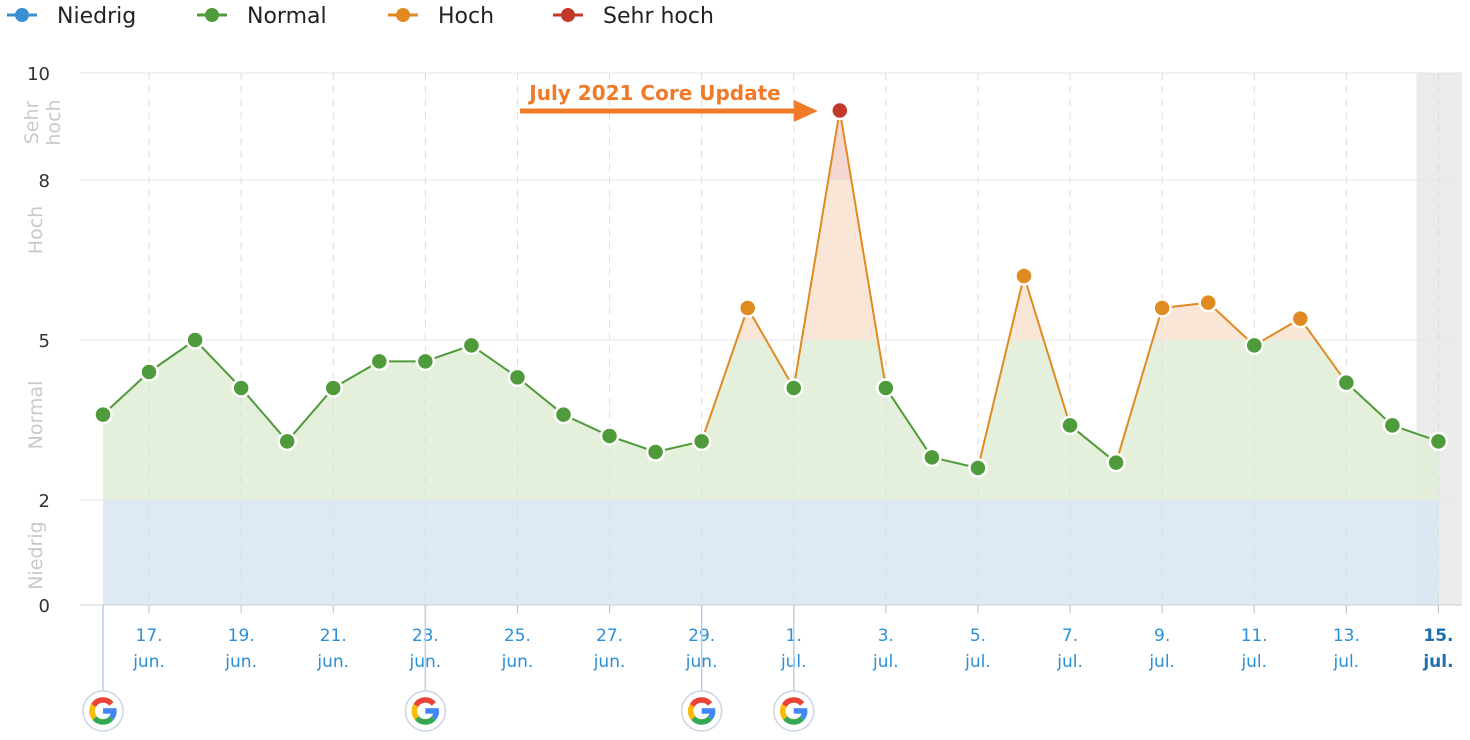  What do you see at coordinates (1346, 636) in the screenshot?
I see `x-tick-day: 13.` at bounding box center [1346, 636].